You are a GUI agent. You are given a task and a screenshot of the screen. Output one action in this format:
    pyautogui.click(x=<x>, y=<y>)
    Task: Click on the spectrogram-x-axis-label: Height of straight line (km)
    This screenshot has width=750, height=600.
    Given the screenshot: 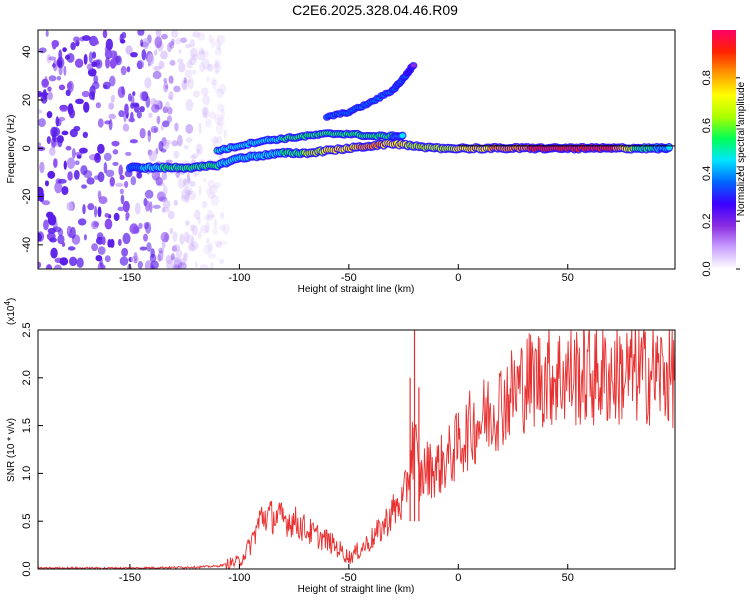 What is the action you would take?
    pyautogui.click(x=356, y=289)
    